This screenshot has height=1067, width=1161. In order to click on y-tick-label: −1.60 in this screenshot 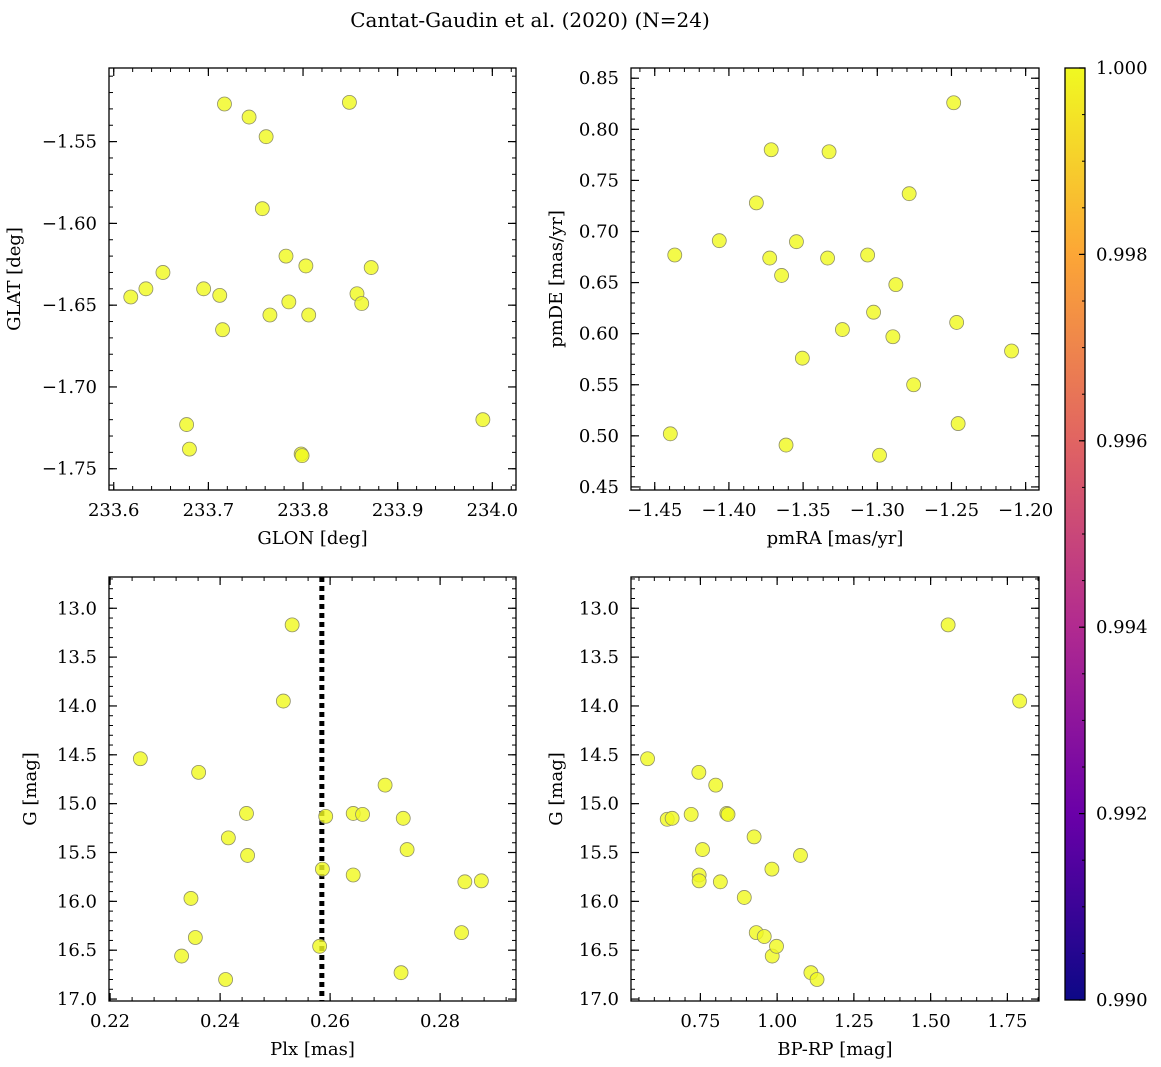, I will do `click(69, 223)`.